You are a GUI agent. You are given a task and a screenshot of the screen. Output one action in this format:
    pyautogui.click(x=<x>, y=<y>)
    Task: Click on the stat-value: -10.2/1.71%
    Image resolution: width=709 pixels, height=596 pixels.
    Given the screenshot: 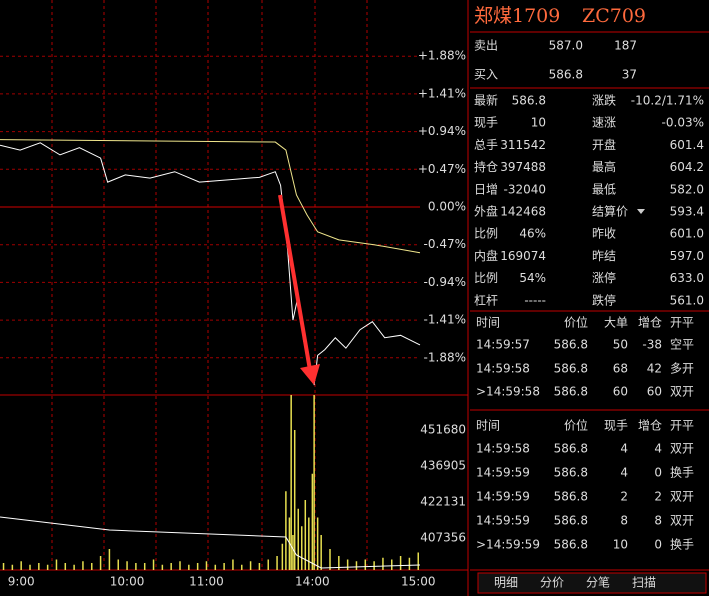 What is the action you would take?
    pyautogui.click(x=667, y=101)
    